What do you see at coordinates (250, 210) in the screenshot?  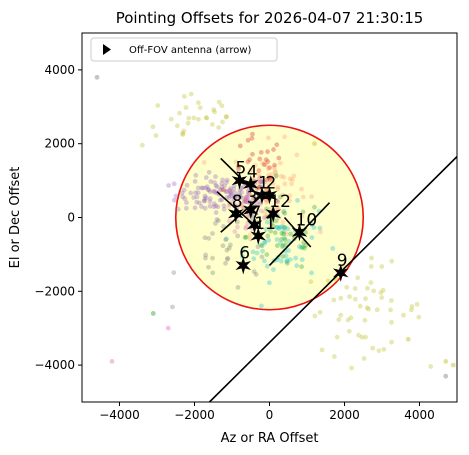 I see `antenna-3-marker` at bounding box center [250, 210].